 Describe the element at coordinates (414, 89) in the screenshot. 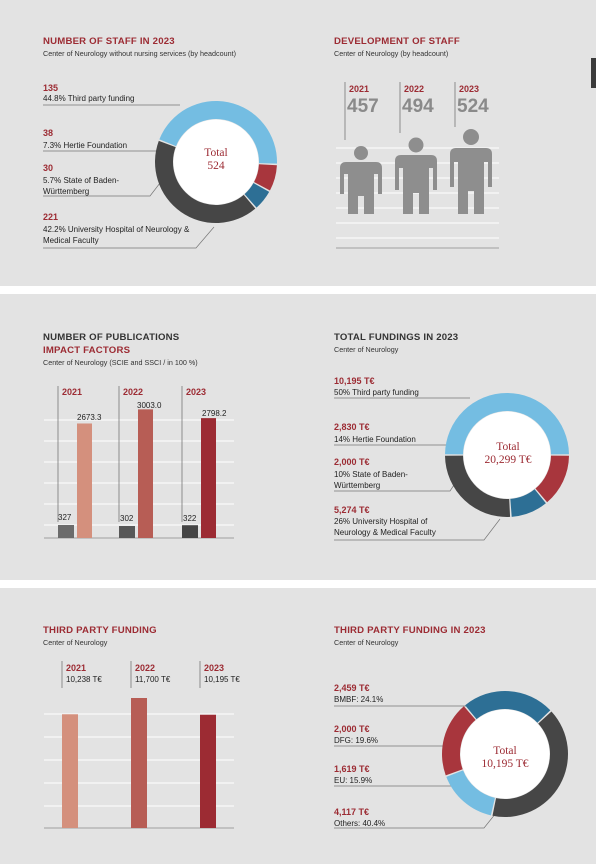

I see `development-year-2022: 2022` at that location.